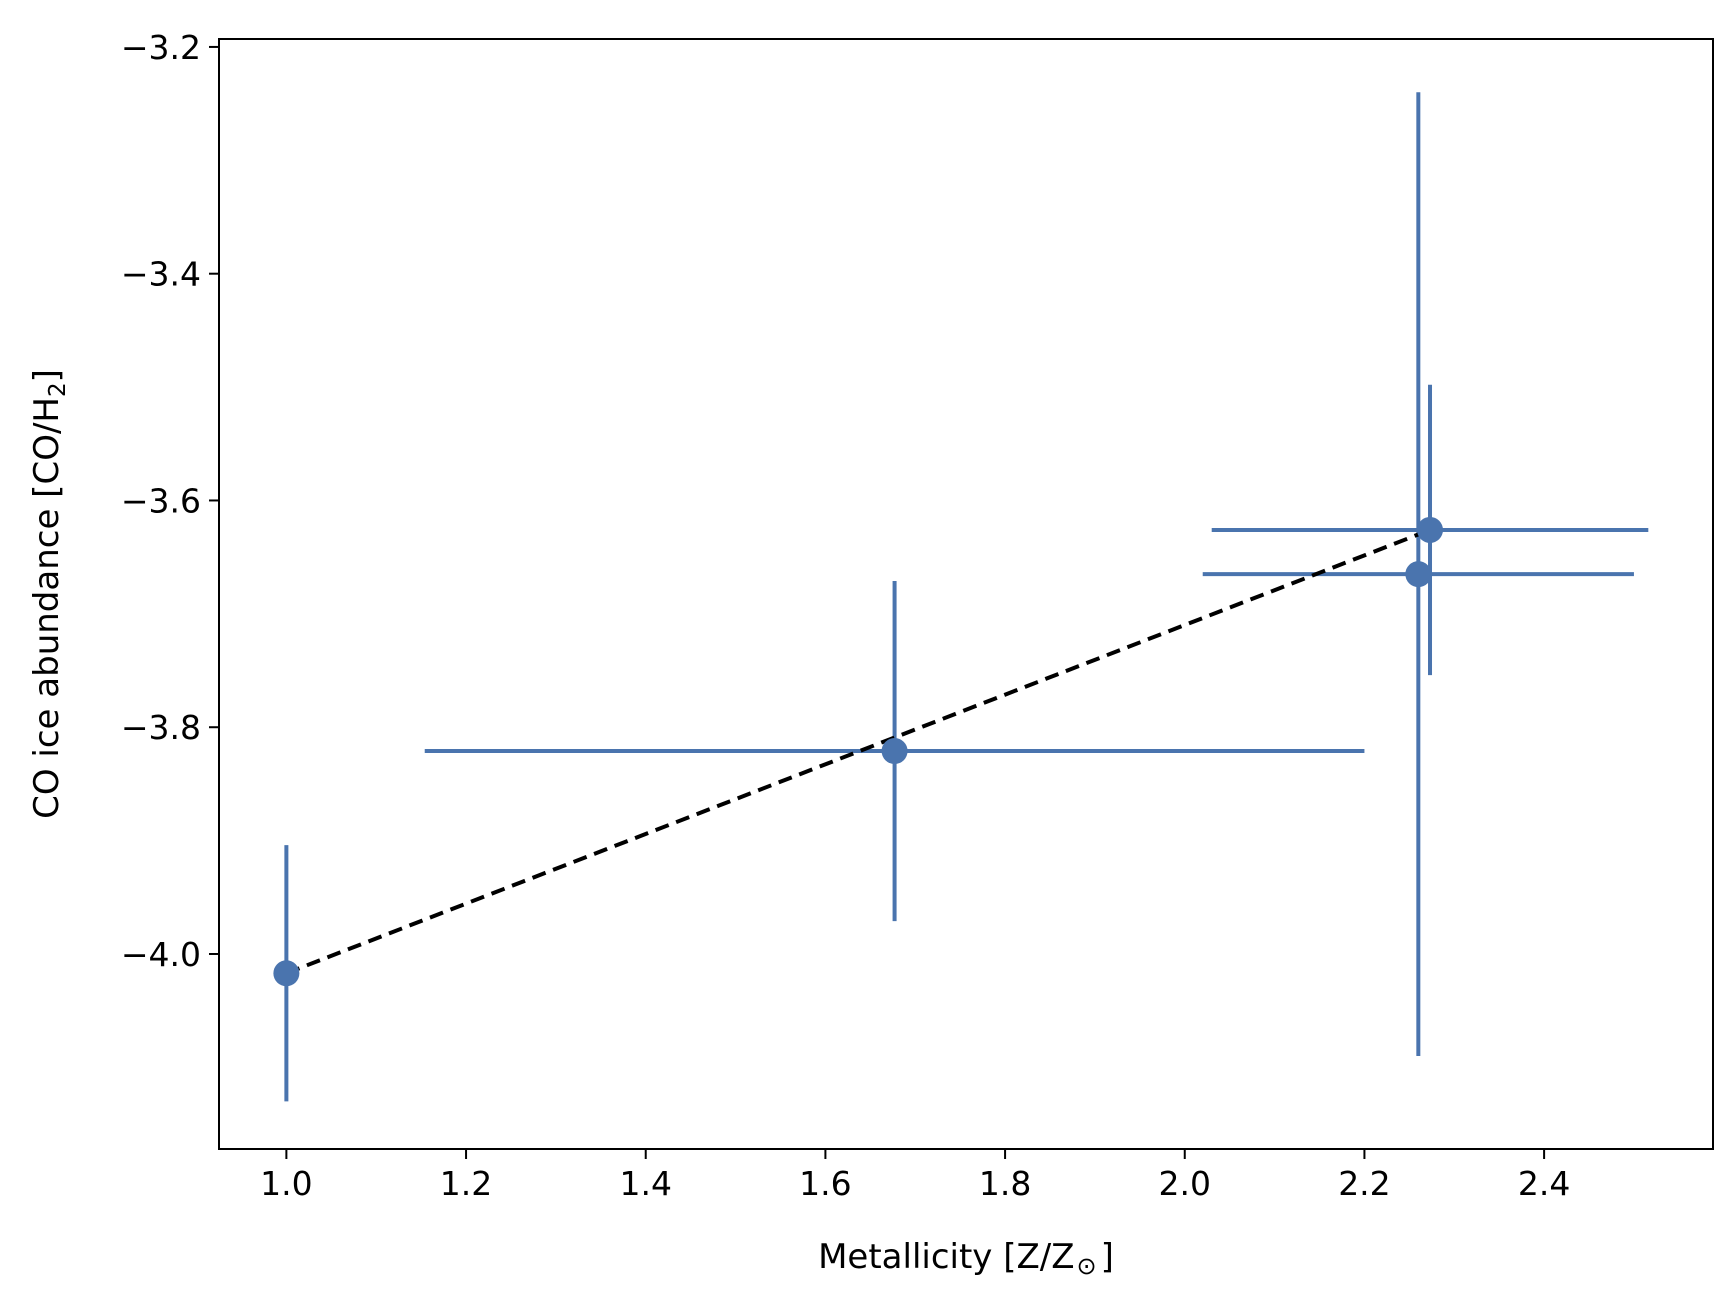 Image resolution: width=1736 pixels, height=1309 pixels. I want to click on y-tick-label: −3.4, so click(161, 274).